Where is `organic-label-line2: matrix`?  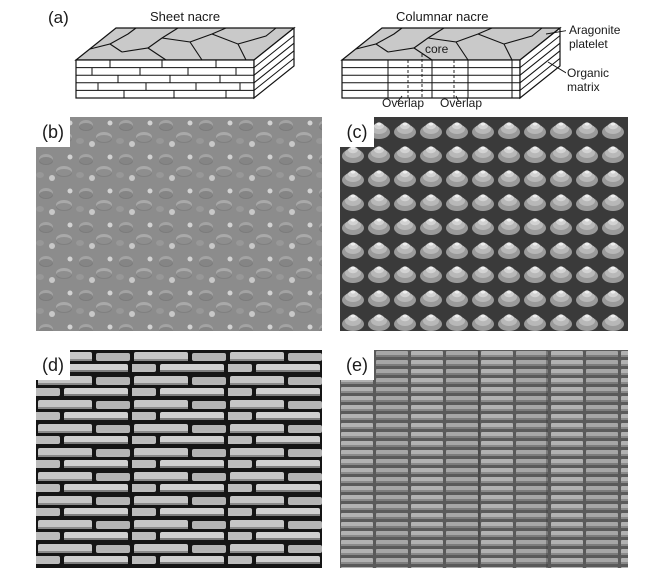
organic-label-line2: matrix is located at coordinates (583, 87).